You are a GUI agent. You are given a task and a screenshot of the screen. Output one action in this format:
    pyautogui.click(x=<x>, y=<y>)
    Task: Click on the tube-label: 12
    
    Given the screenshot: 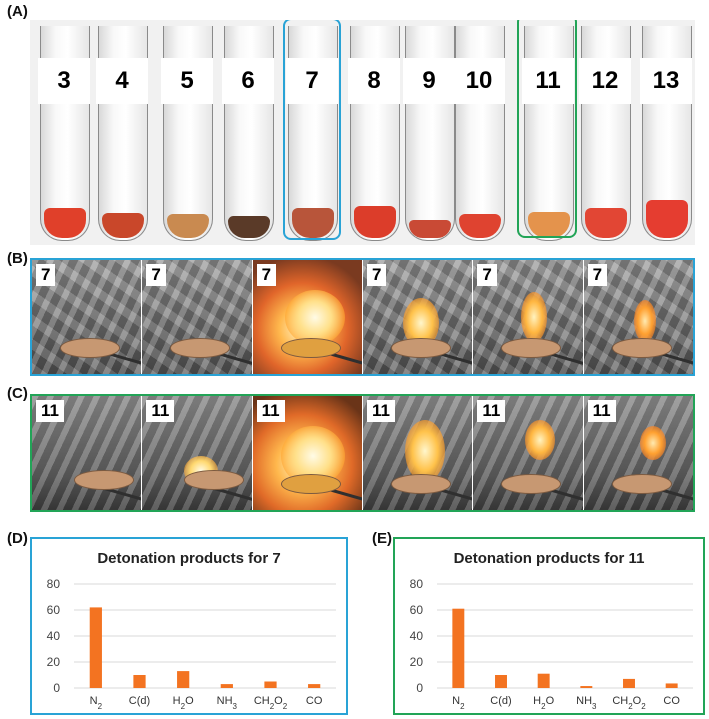 What is the action you would take?
    pyautogui.click(x=605, y=81)
    